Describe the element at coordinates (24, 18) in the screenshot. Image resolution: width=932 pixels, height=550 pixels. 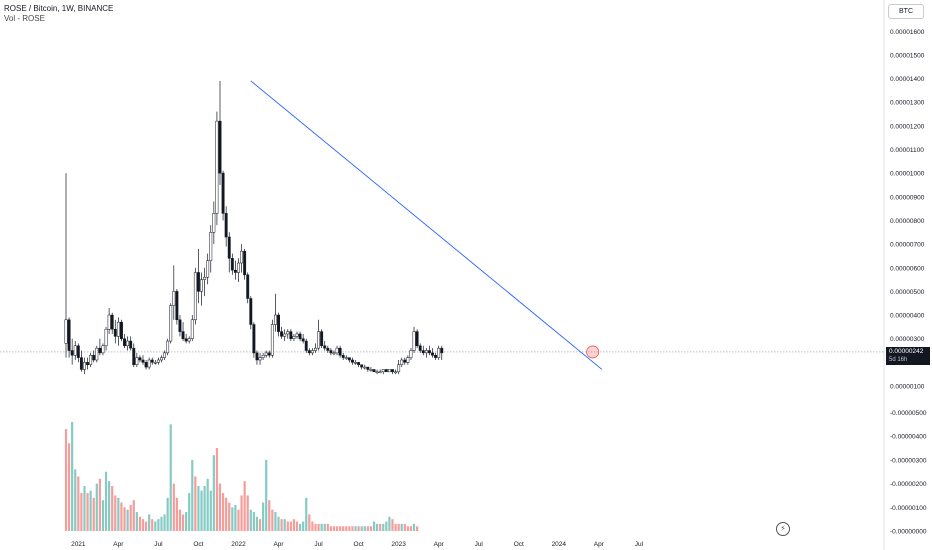
I see `volume-indicator-label: Vol - ROSE` at that location.